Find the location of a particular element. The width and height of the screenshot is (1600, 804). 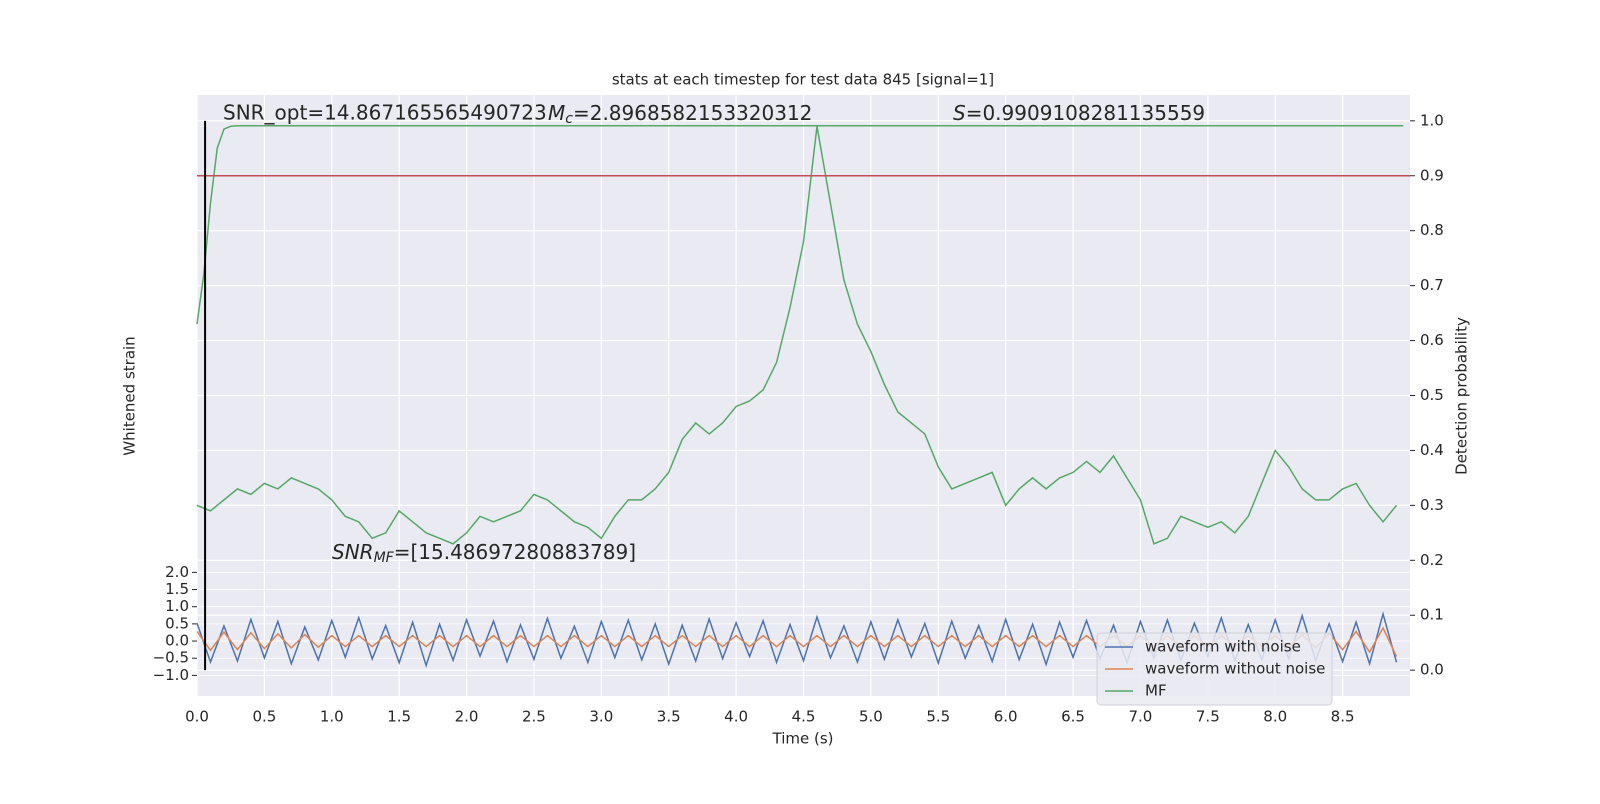

y2-tick-label: 0.9 is located at coordinates (1432, 175).